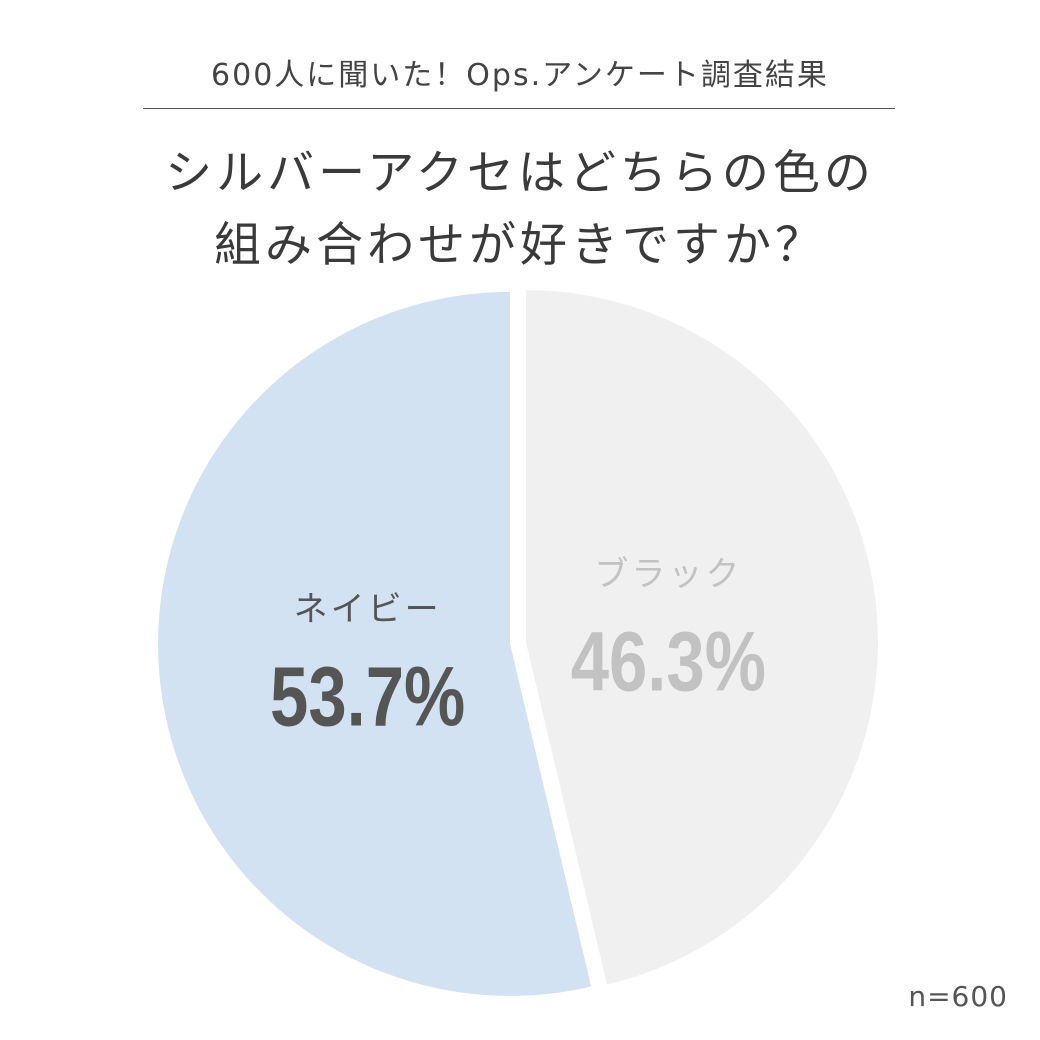 This screenshot has width=1040, height=1040. What do you see at coordinates (520, 210) in the screenshot?
I see `question-title: シルバーアクセはどちらの色の 組み合わせが好きですか？` at bounding box center [520, 210].